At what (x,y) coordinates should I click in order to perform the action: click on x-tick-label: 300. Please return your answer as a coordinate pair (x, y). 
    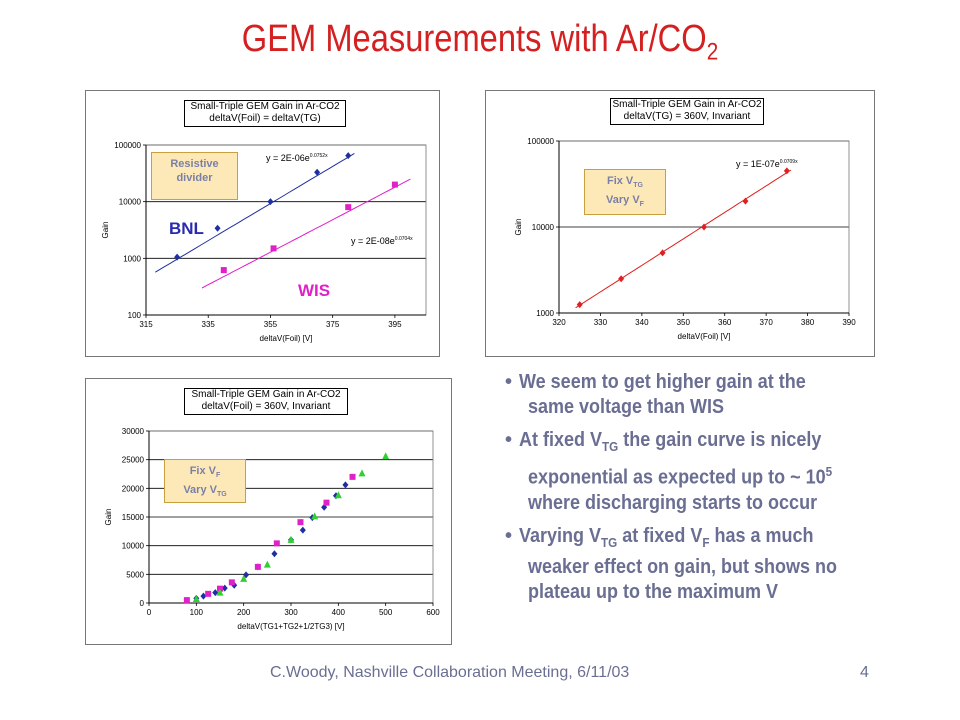
    Looking at the image, I should click on (291, 612).